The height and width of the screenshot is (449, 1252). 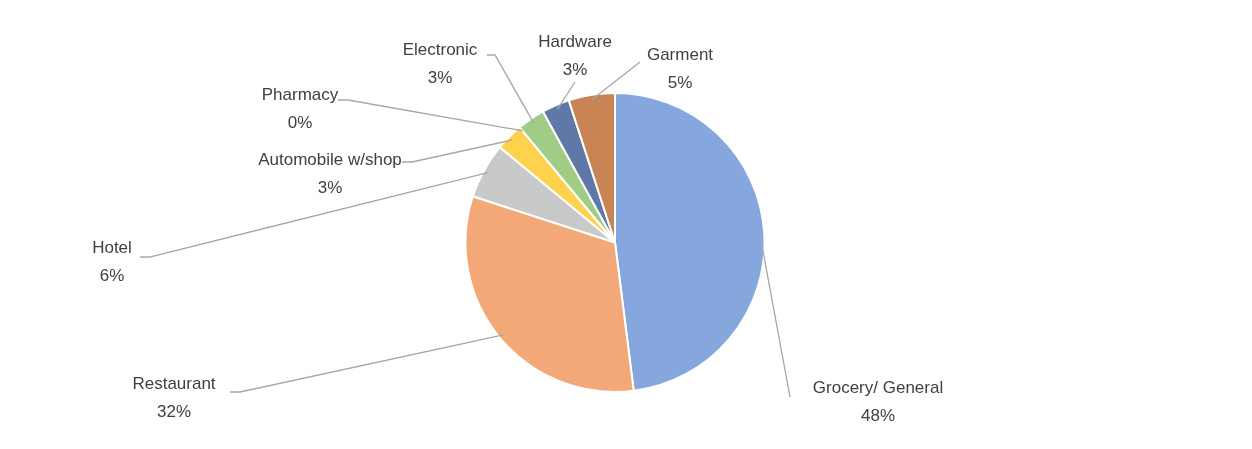 I want to click on slice-label: Restaurant, so click(x=174, y=383).